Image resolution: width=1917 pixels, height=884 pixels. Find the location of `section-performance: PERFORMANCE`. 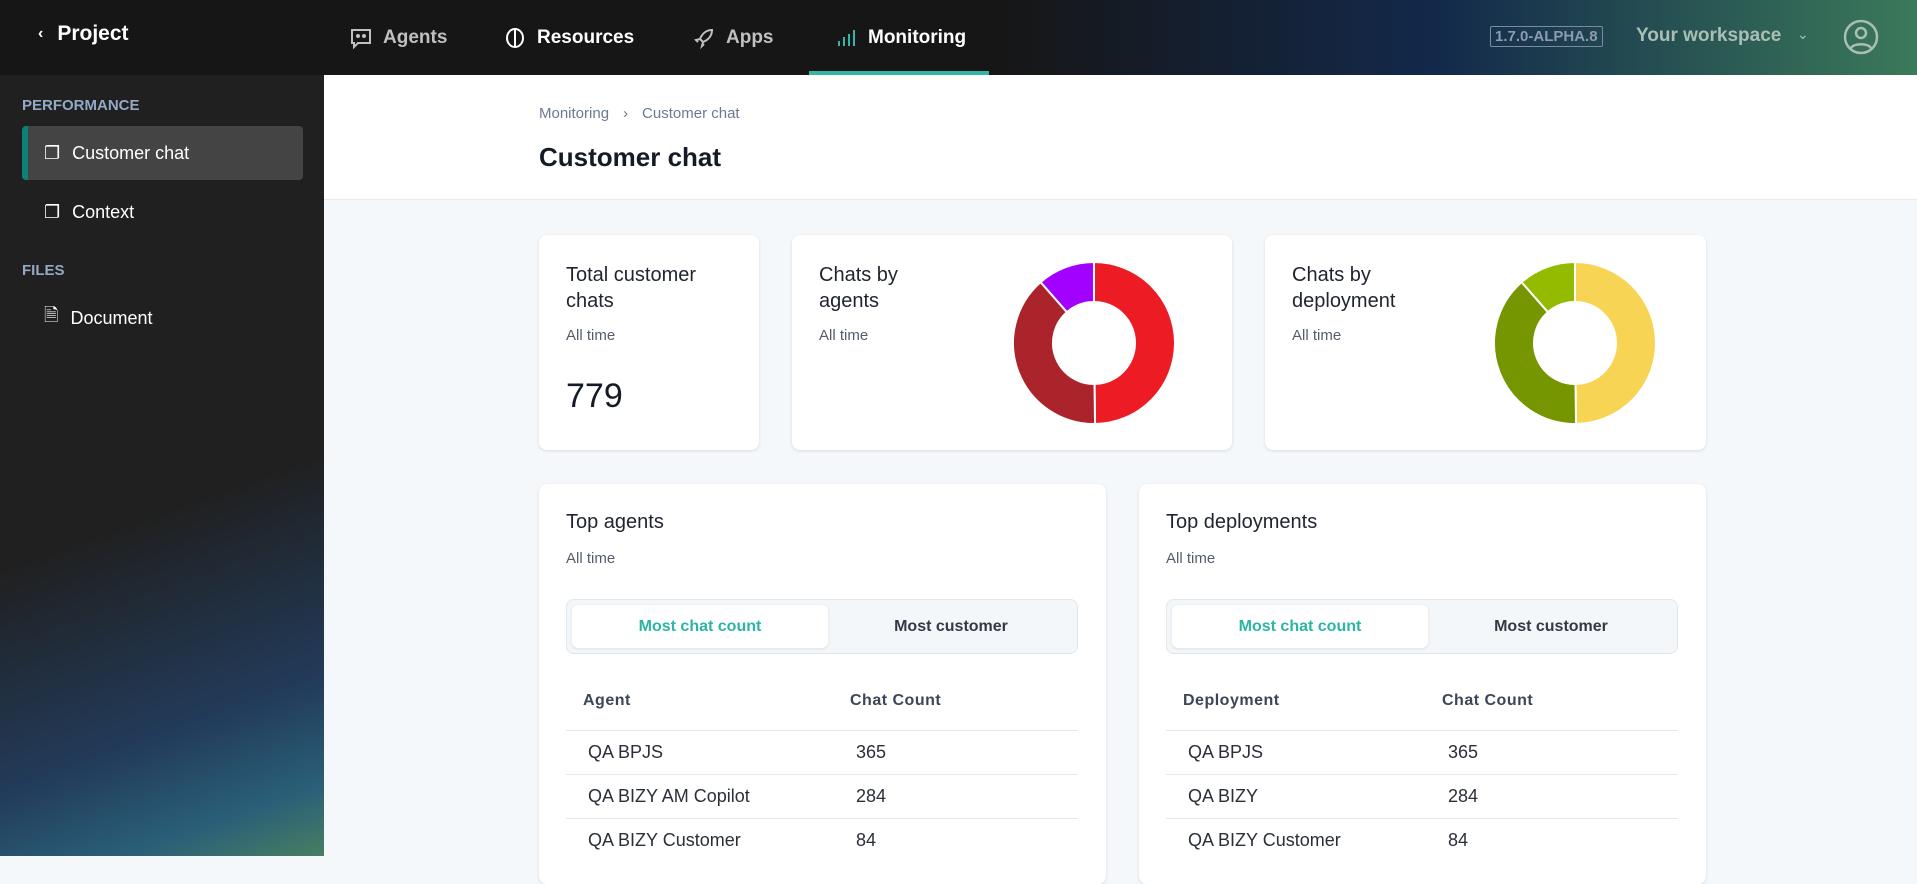

section-performance: PERFORMANCE is located at coordinates (81, 105).